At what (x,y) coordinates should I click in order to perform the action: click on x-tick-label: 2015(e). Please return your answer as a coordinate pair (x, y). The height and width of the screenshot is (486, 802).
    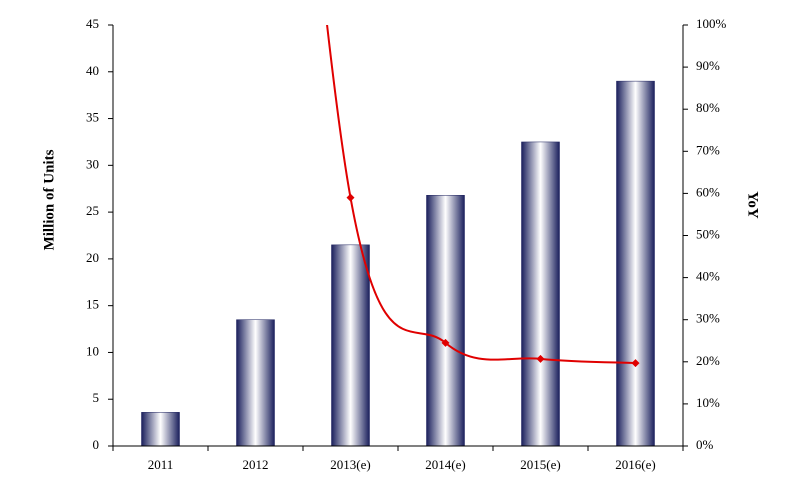
    Looking at the image, I should click on (540, 464).